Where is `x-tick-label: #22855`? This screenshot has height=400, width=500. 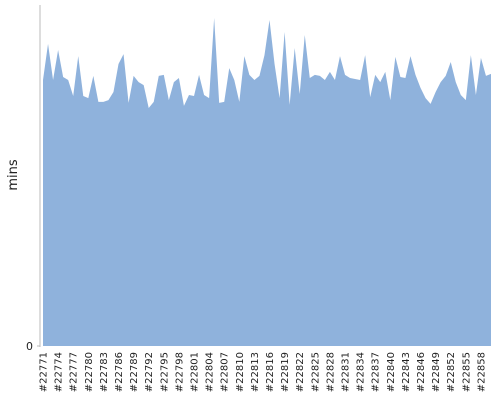 x-tick-label: #22855 is located at coordinates (466, 372).